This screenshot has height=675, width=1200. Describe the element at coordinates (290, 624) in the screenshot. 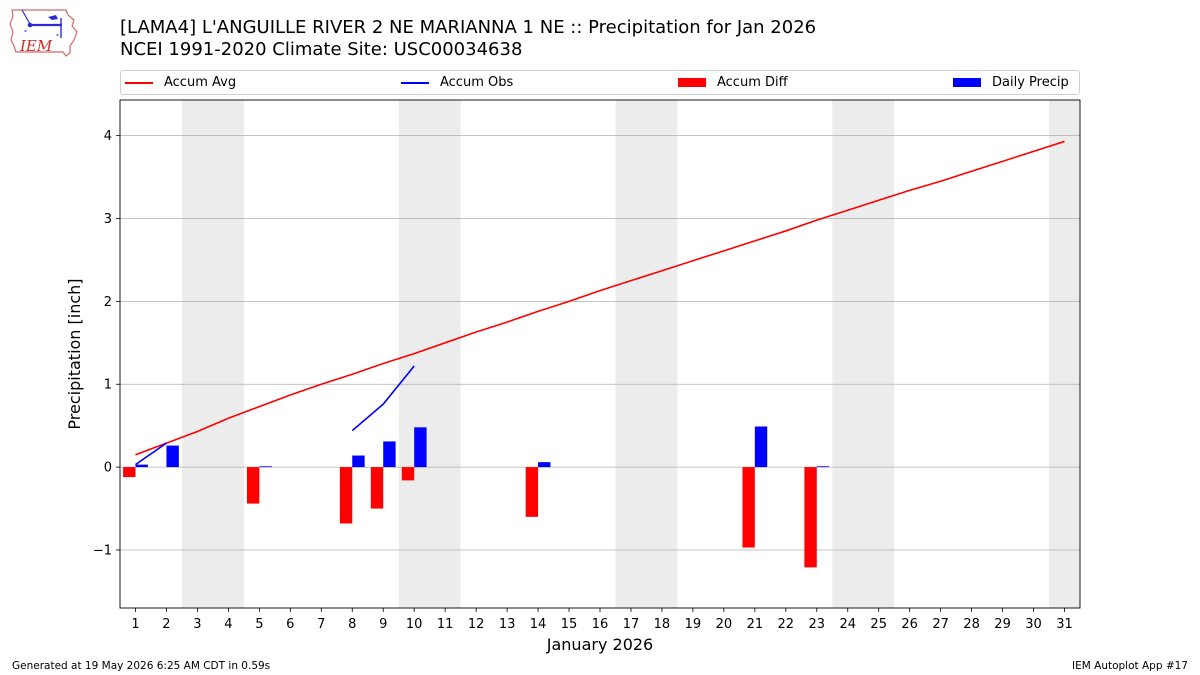

I see `x-tick-label: 6` at that location.